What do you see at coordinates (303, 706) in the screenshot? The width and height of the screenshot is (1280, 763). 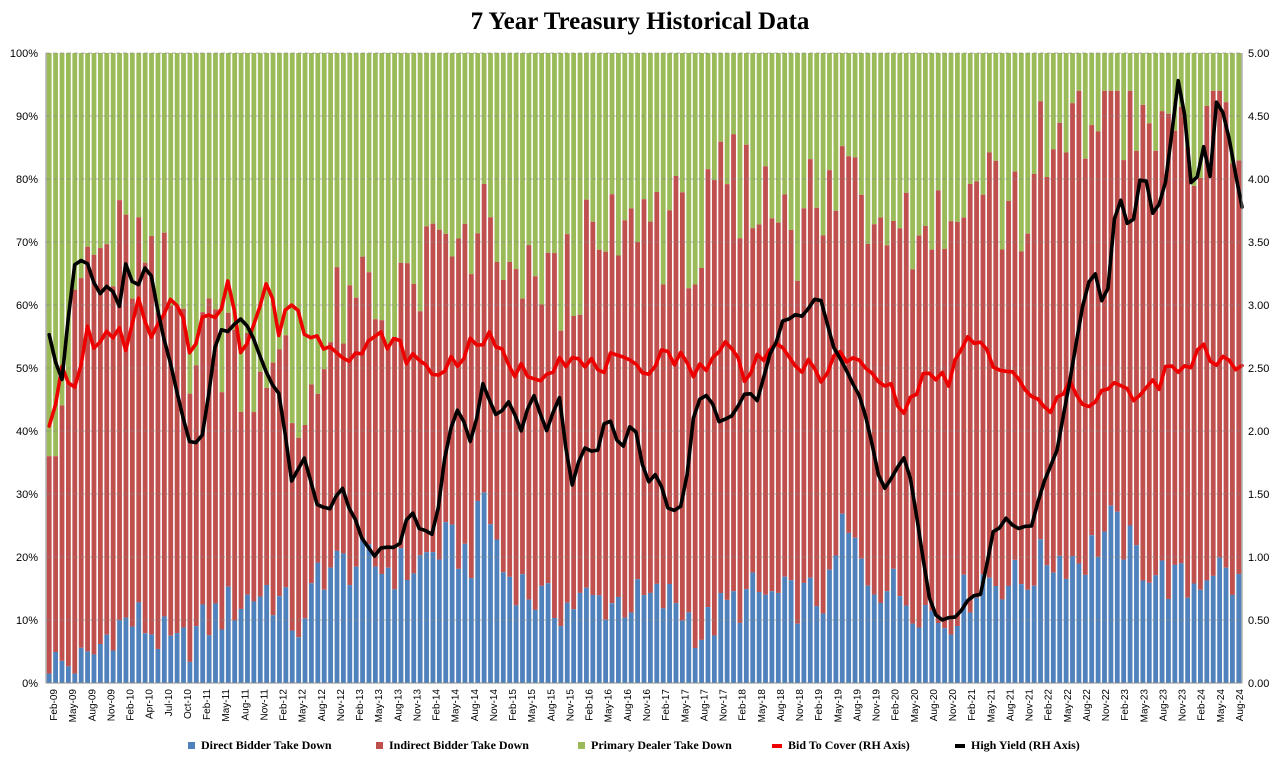 I see `x-tick-label: May-12` at bounding box center [303, 706].